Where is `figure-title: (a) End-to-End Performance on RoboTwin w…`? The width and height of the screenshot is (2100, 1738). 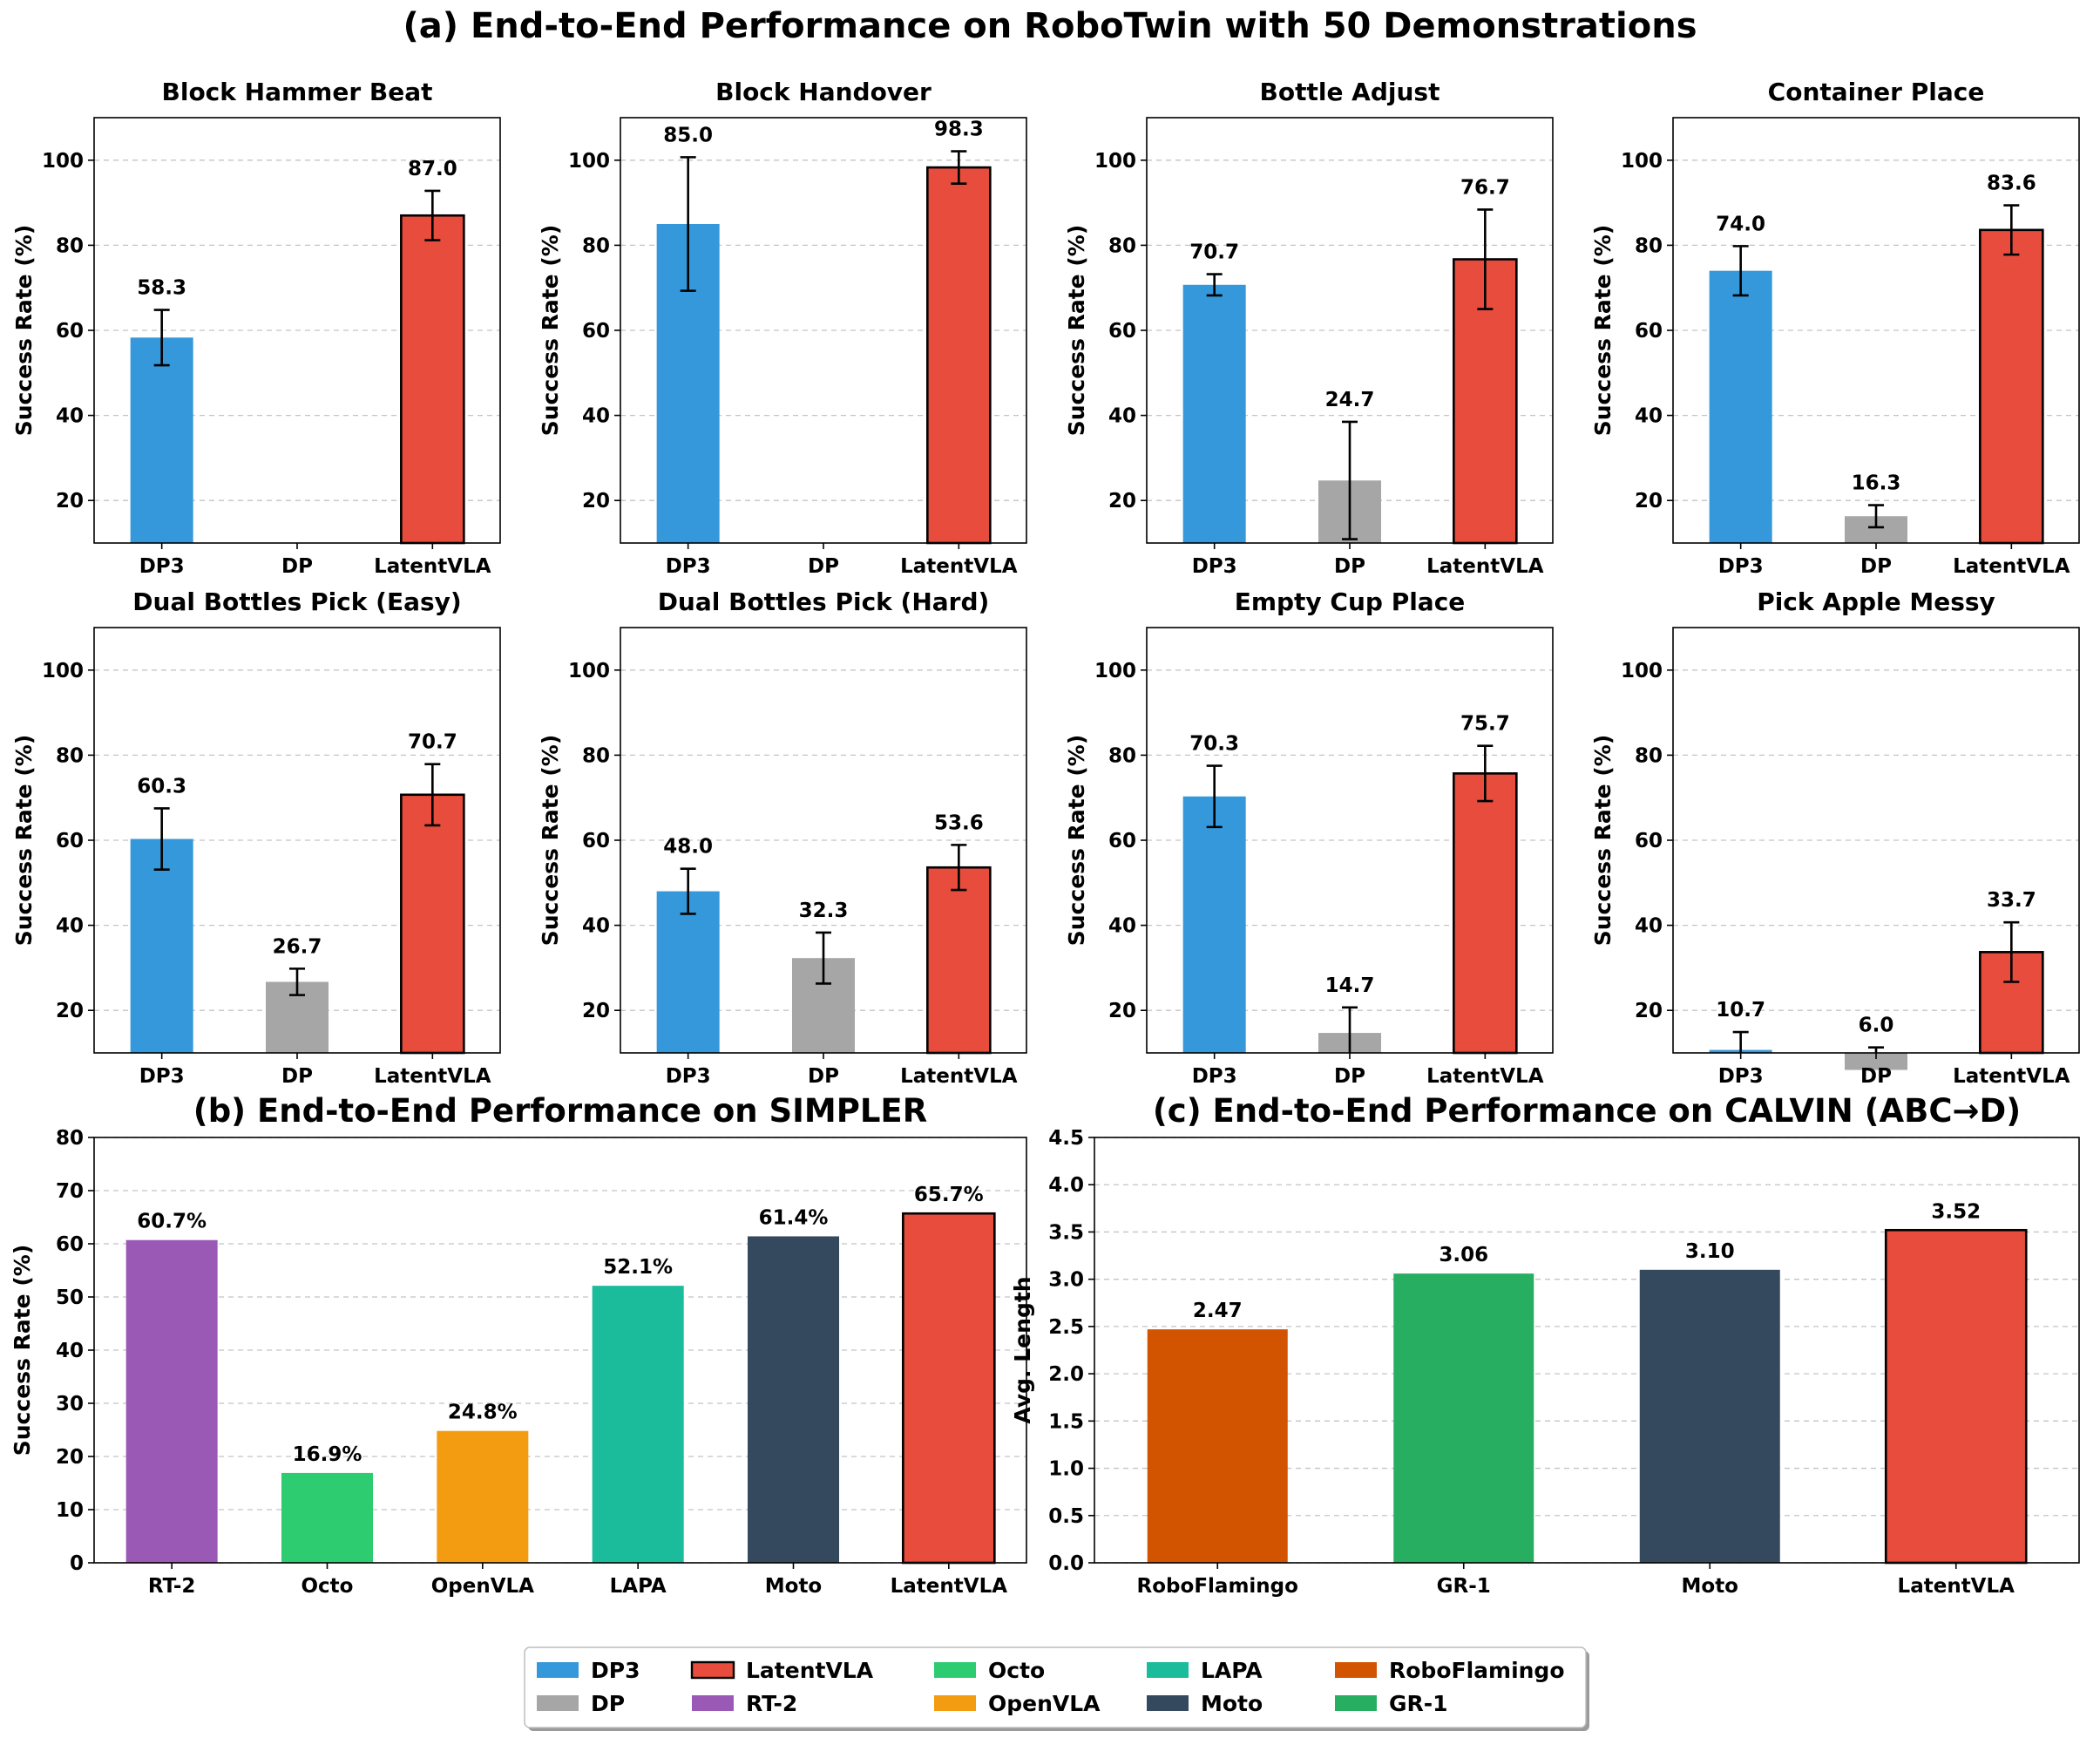 figure-title: (a) End-to-End Performance on RoboTwin w… is located at coordinates (1050, 26).